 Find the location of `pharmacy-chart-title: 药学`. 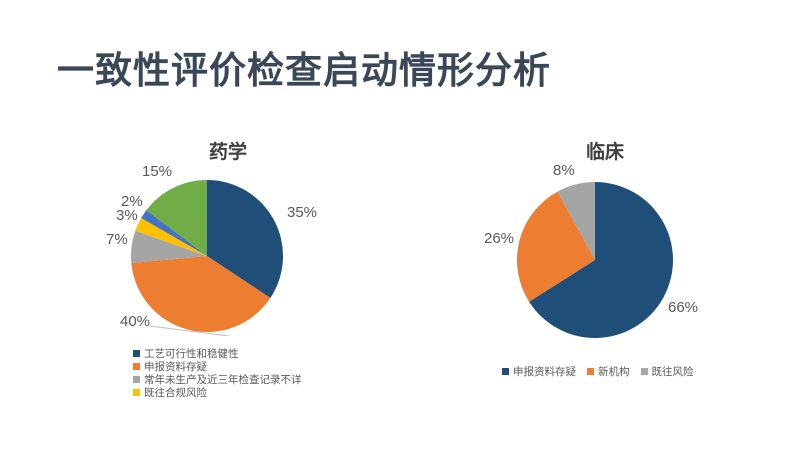

pharmacy-chart-title: 药学 is located at coordinates (228, 152).